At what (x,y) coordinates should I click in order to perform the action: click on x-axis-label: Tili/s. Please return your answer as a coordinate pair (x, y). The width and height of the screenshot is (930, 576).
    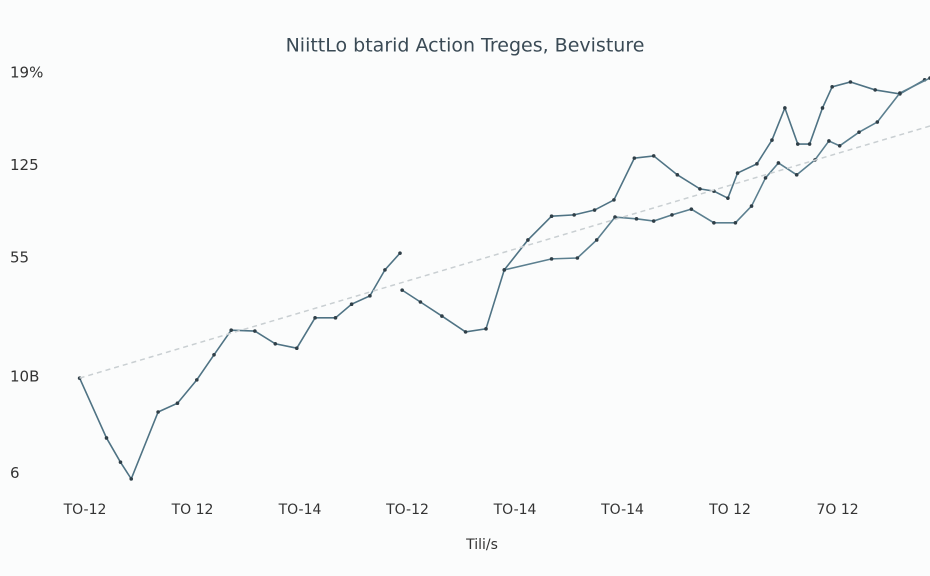
    Looking at the image, I should click on (481, 545).